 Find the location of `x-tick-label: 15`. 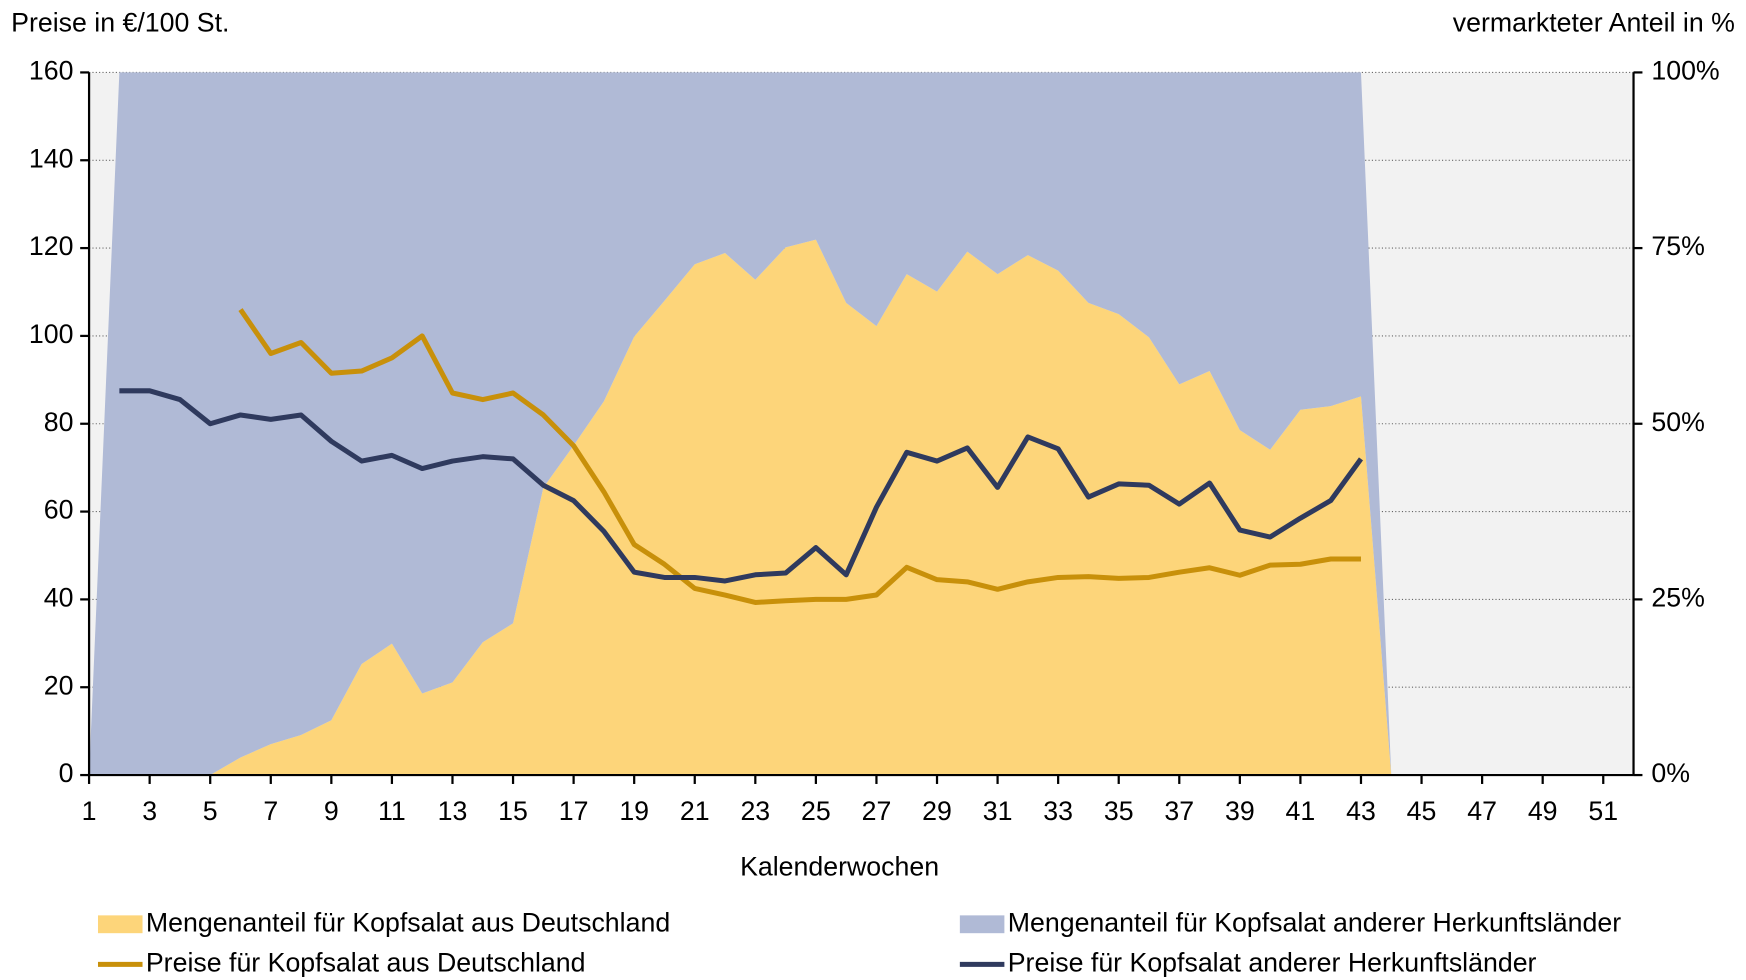

x-tick-label: 15 is located at coordinates (513, 811).